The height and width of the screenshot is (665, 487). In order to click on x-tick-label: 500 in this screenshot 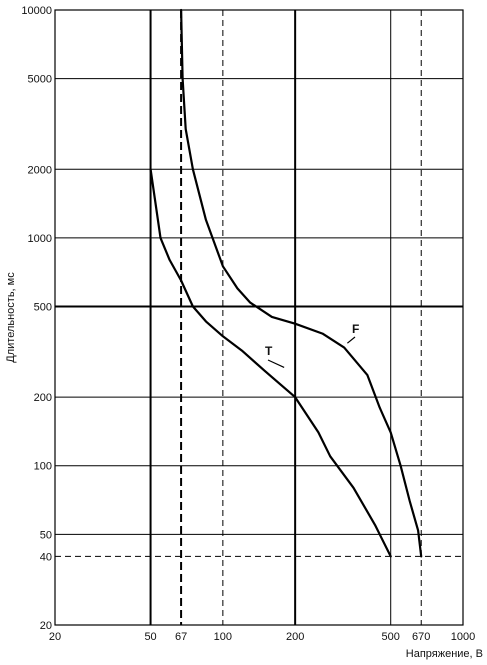, I will do `click(391, 637)`.